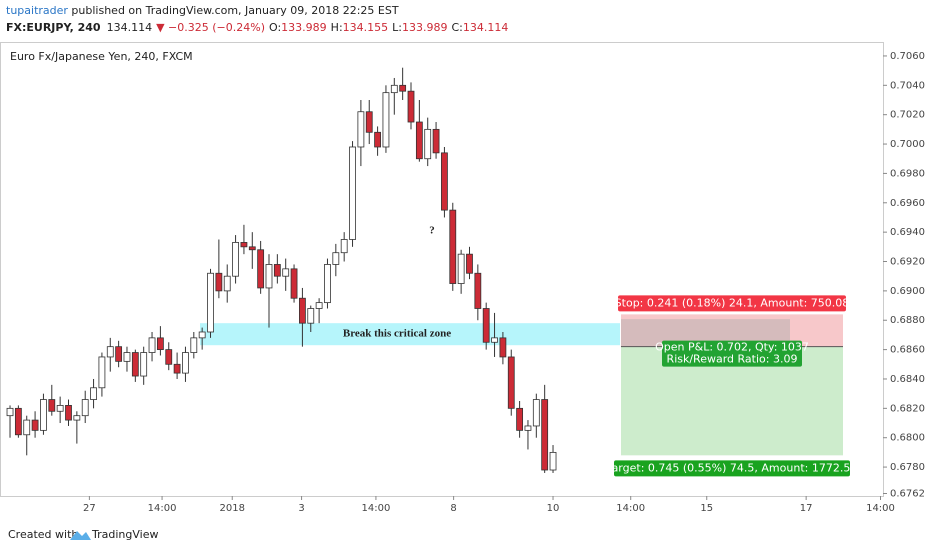  Describe the element at coordinates (907, 144) in the screenshot. I see `y-tick-label: 0.7000` at that location.